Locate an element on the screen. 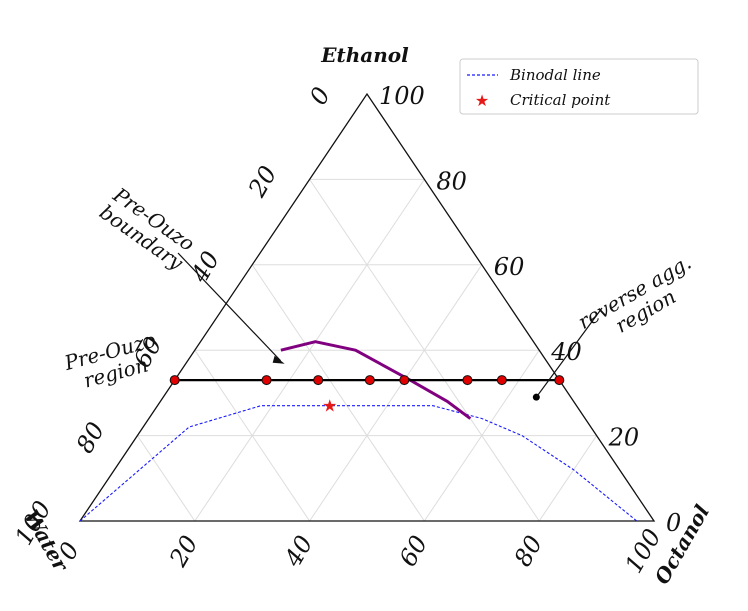  bottom-axis-tick-label: 60 is located at coordinates (414, 551).